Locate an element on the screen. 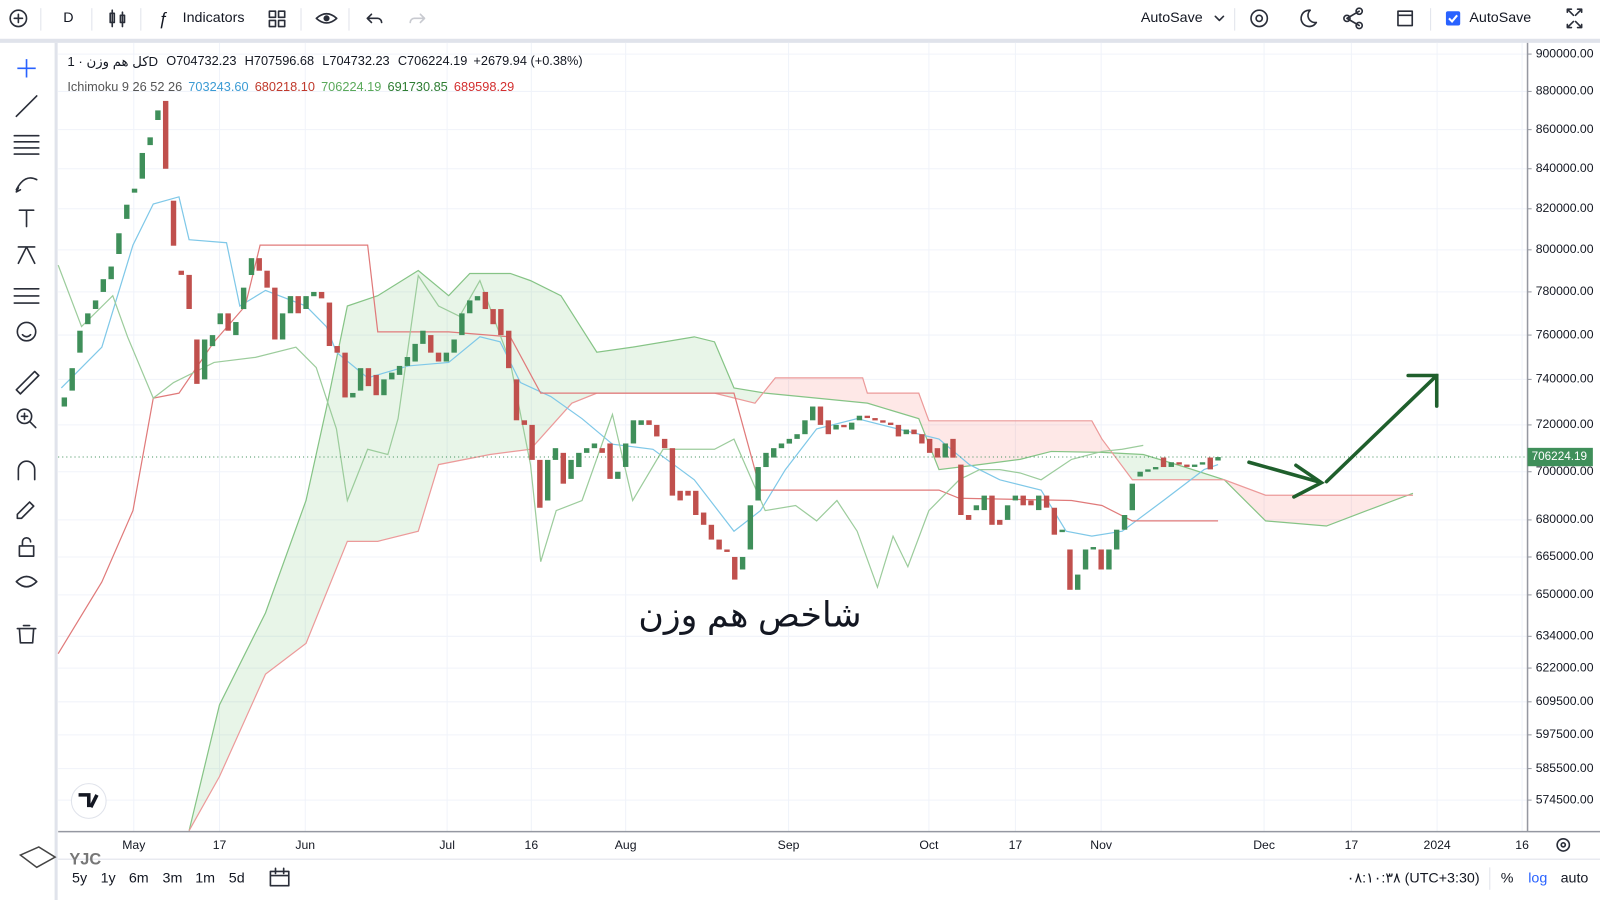 The height and width of the screenshot is (900, 1600). magnet-tool is located at coordinates (26, 470).